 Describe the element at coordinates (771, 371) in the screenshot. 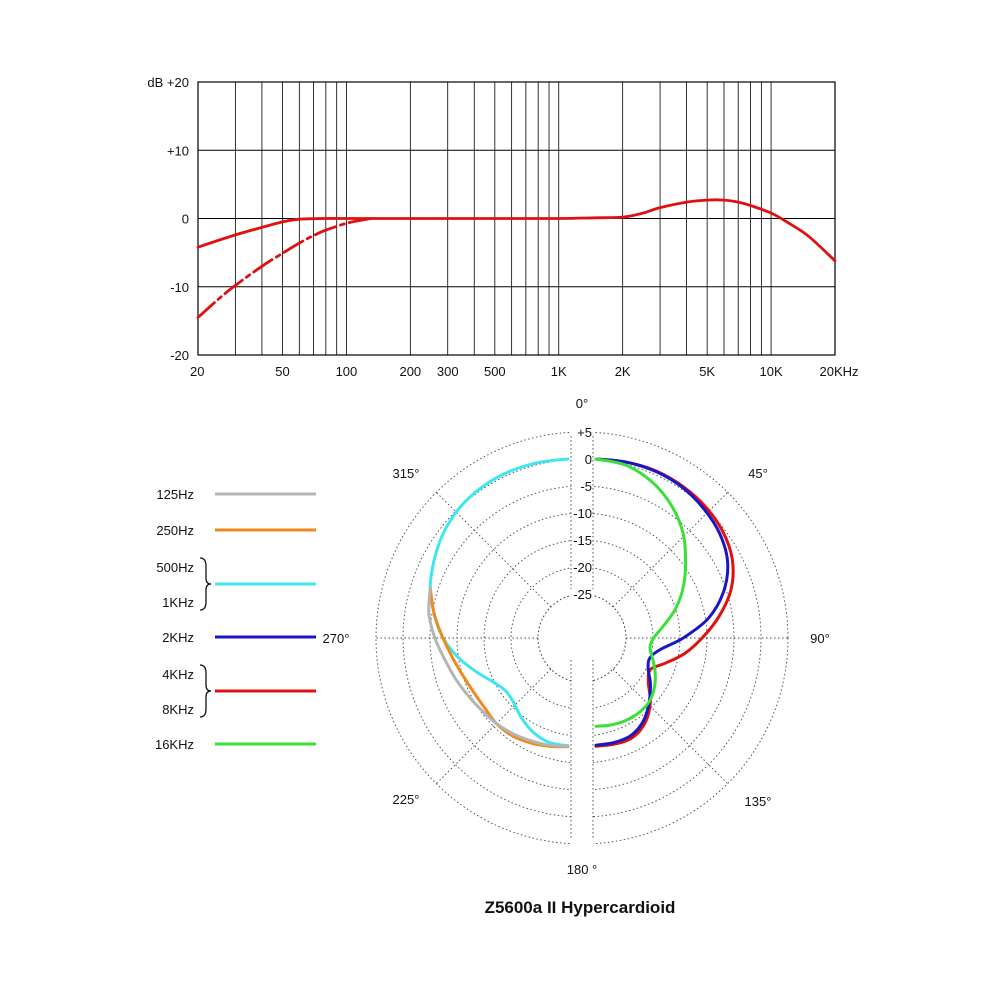

I see `x-tick-label: 10K` at that location.